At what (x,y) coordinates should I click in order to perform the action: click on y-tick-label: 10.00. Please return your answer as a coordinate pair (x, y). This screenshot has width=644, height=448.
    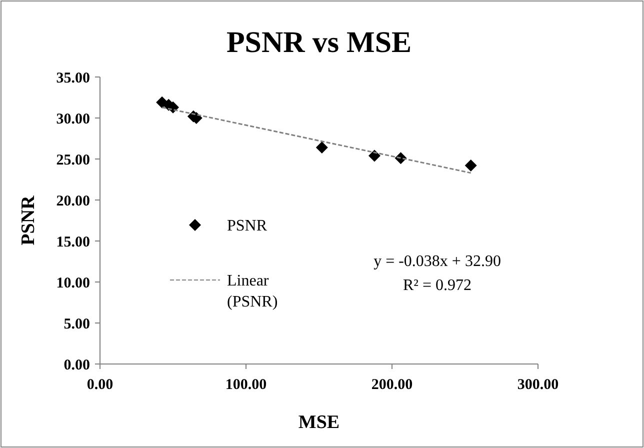
    Looking at the image, I should click on (73, 283).